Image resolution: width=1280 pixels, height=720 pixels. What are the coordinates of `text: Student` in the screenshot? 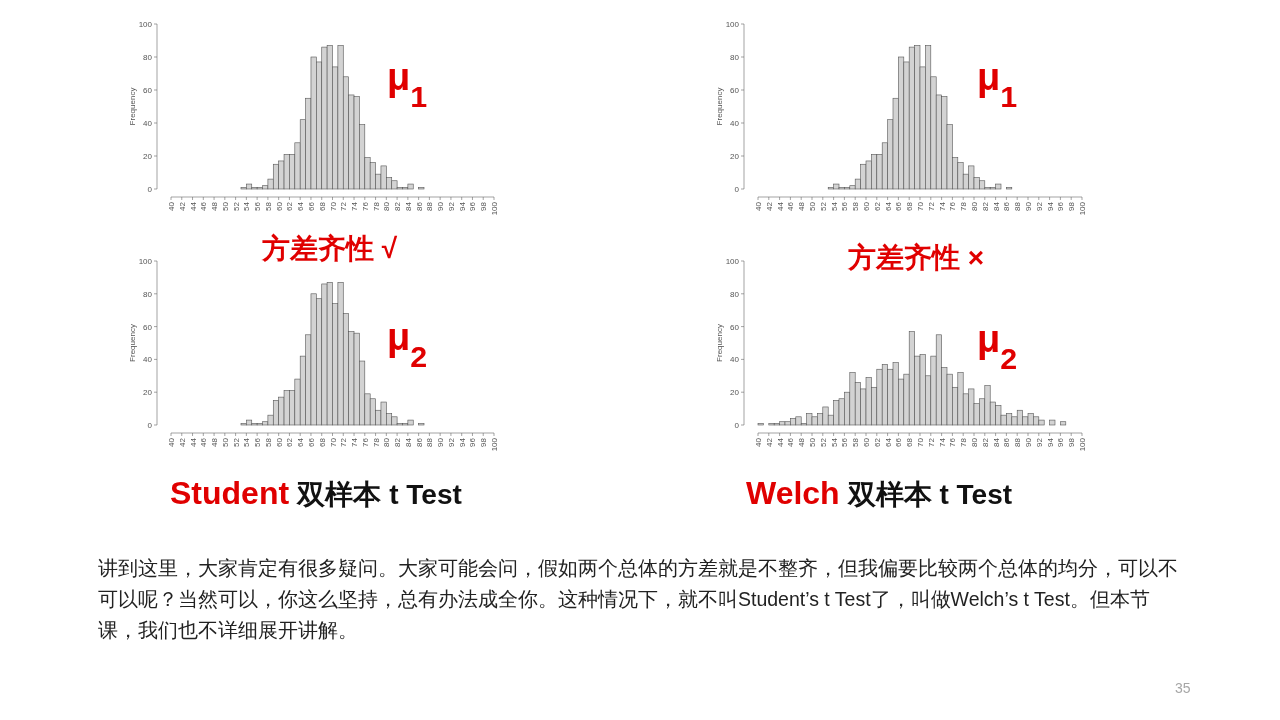 It's located at (230, 493).